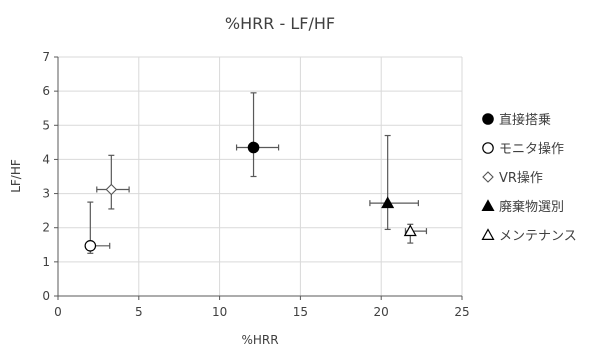  I want to click on legend-item: モニタ操作, so click(523, 149).